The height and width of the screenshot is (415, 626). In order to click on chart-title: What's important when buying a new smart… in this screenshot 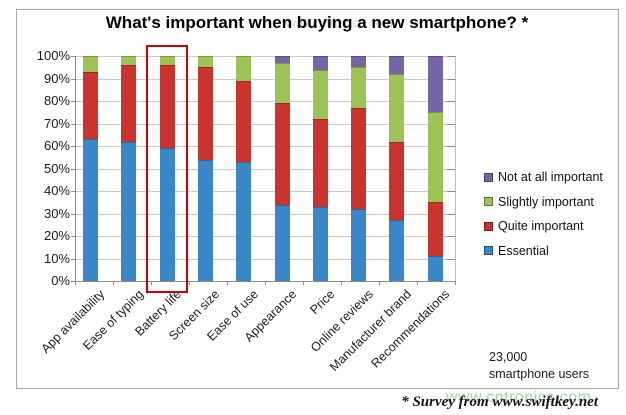, I will do `click(317, 22)`.